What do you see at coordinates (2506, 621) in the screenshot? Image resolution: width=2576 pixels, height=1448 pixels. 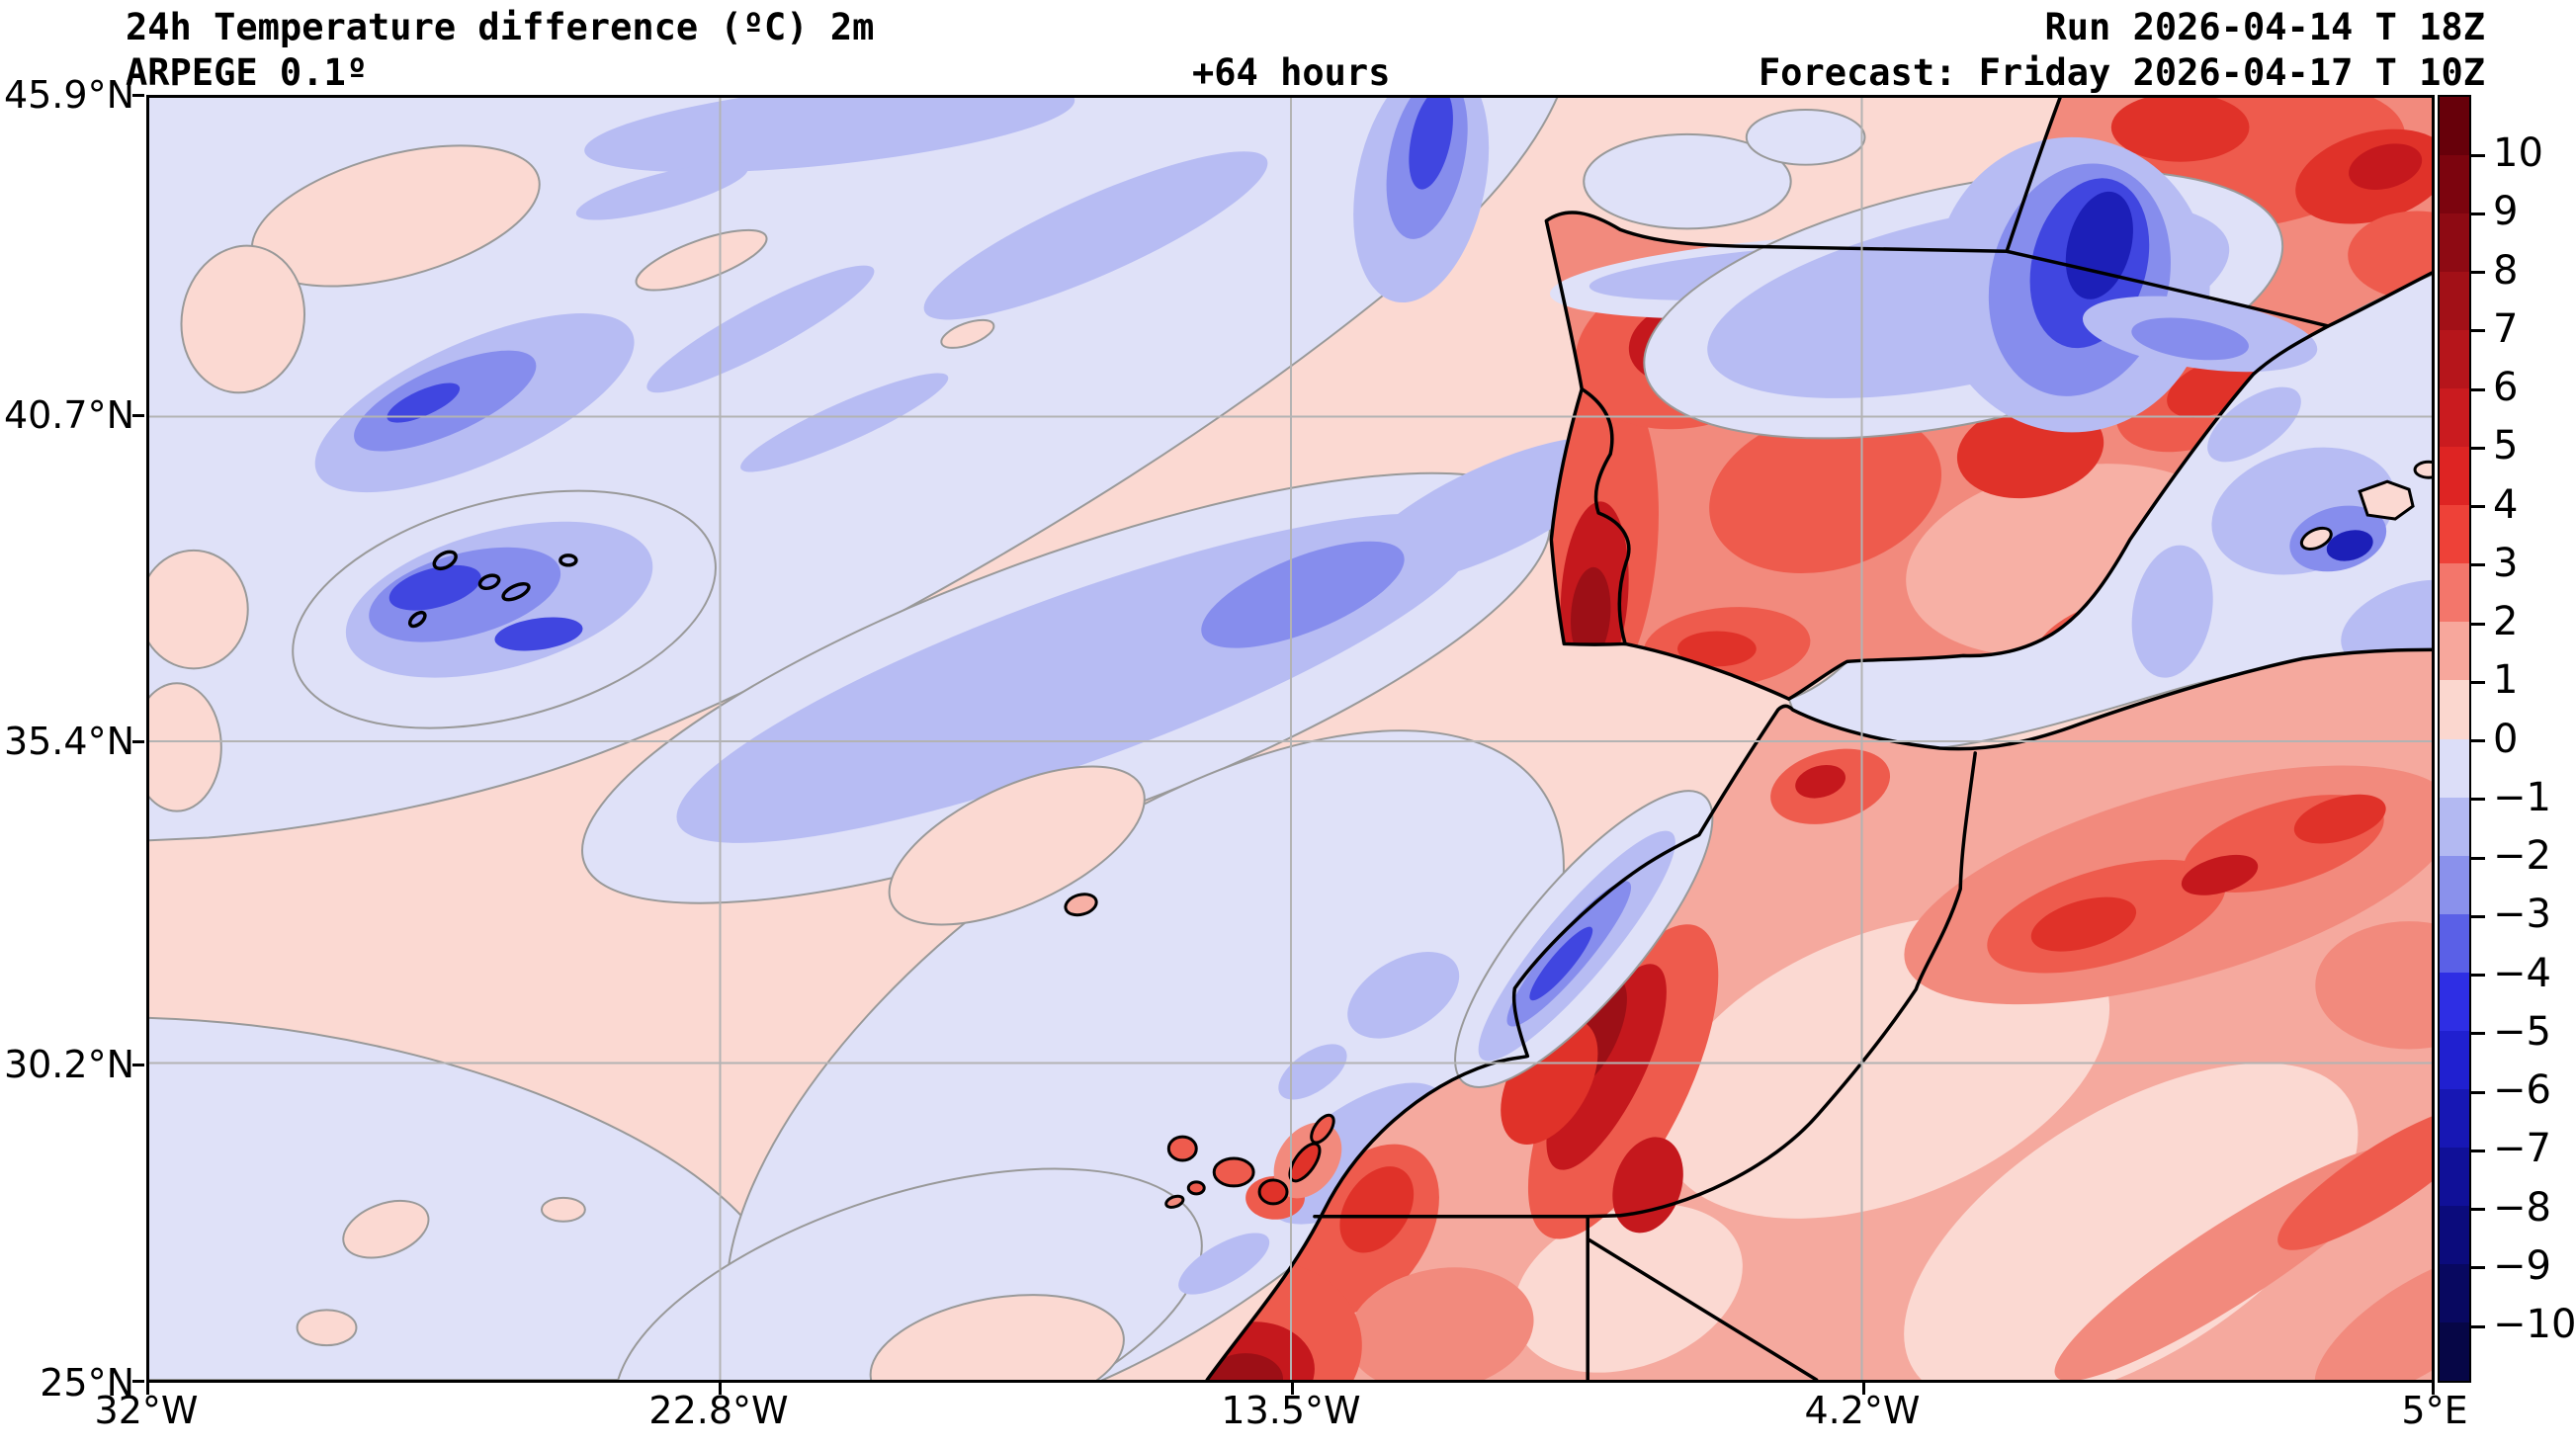 I see `colorbar-tick-label: 2` at bounding box center [2506, 621].